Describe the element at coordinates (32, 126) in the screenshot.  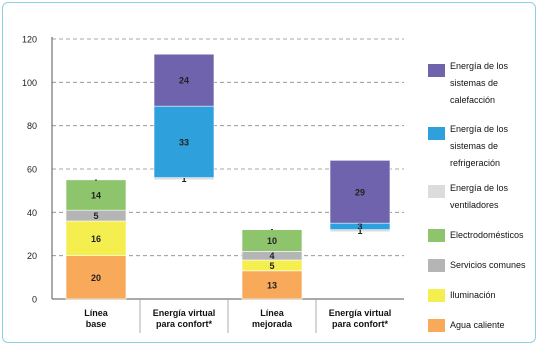
I see `y-tick-label: 80` at that location.